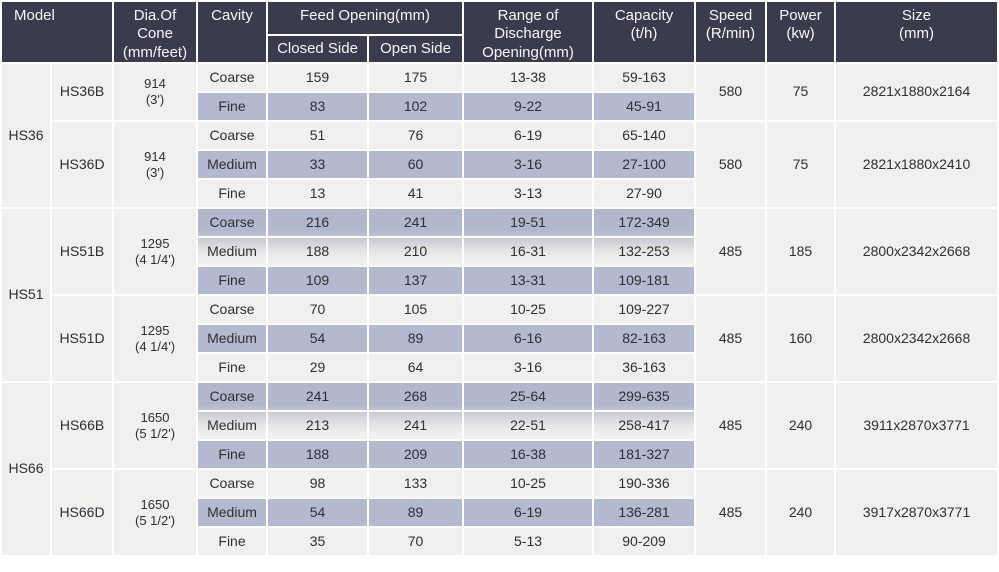 This screenshot has height=572, width=999. Describe the element at coordinates (416, 454) in the screenshot. I see `open-side-cell: 209` at that location.